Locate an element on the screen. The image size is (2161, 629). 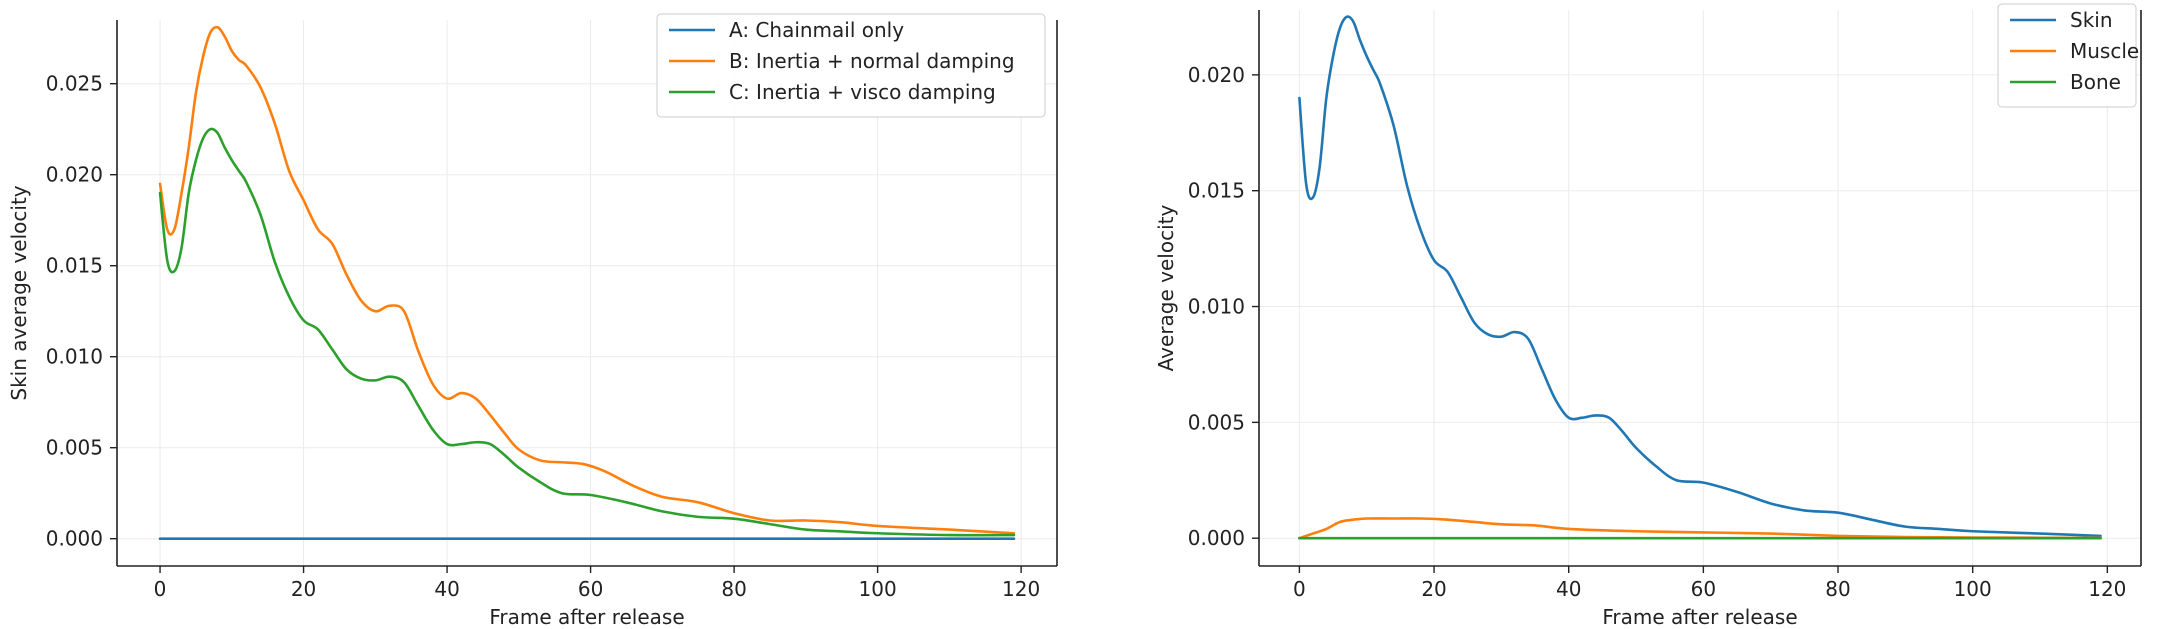
legend-entry: B: Inertia + normal damping is located at coordinates (872, 61).